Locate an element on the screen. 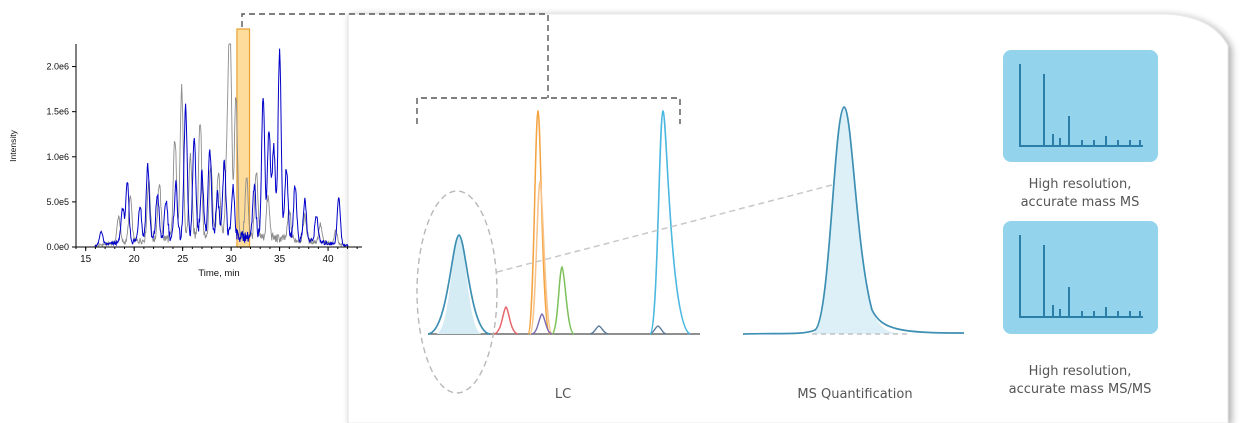 Image resolution: width=1240 pixels, height=423 pixels. x-tick-label: 15 is located at coordinates (86, 259).